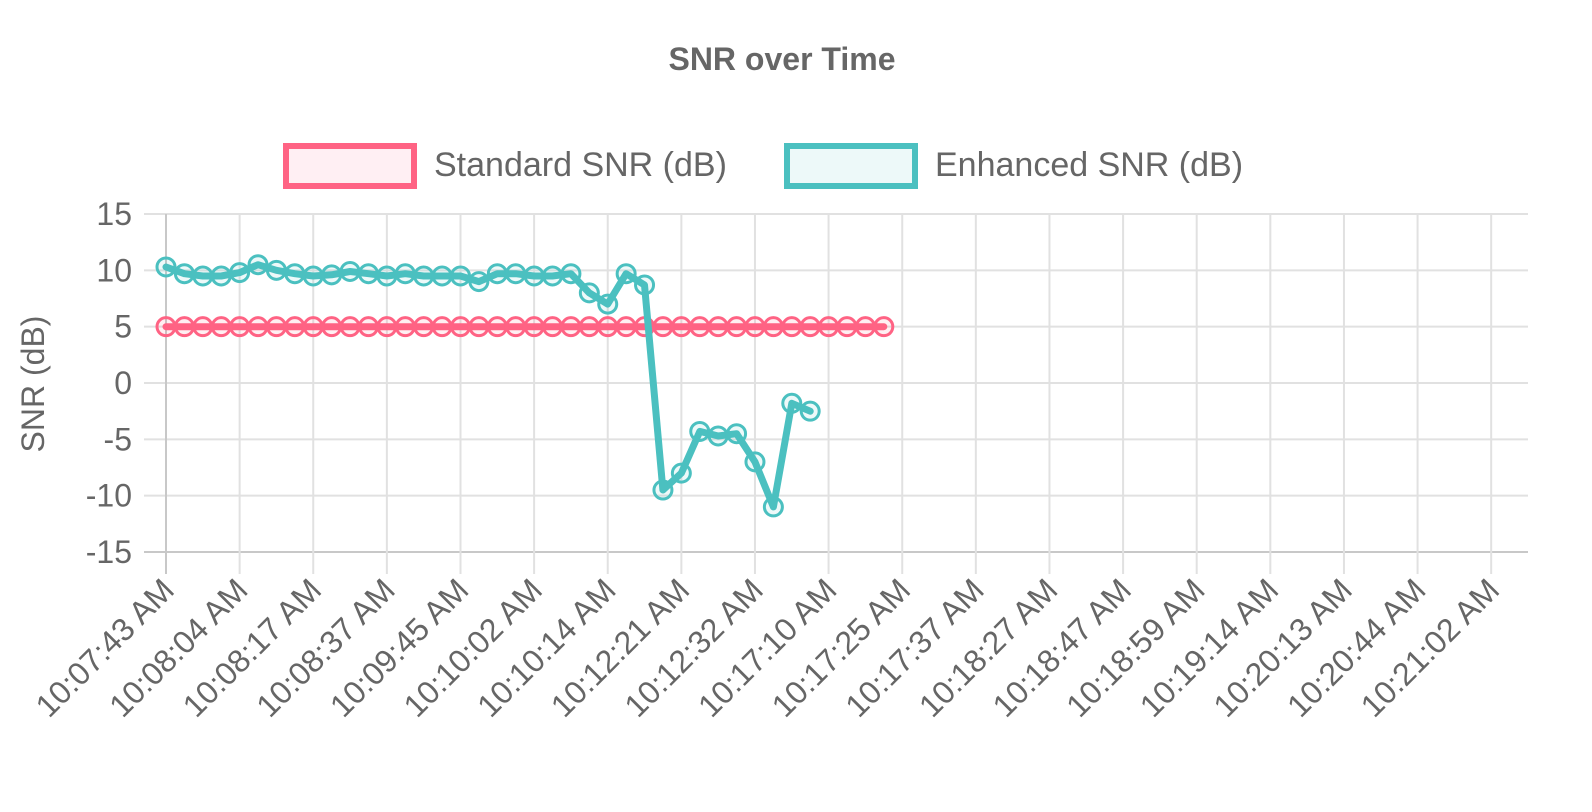 The image size is (1592, 812). I want to click on legend-item-enhanced: Enhanced SNR (dB), so click(1013, 166).